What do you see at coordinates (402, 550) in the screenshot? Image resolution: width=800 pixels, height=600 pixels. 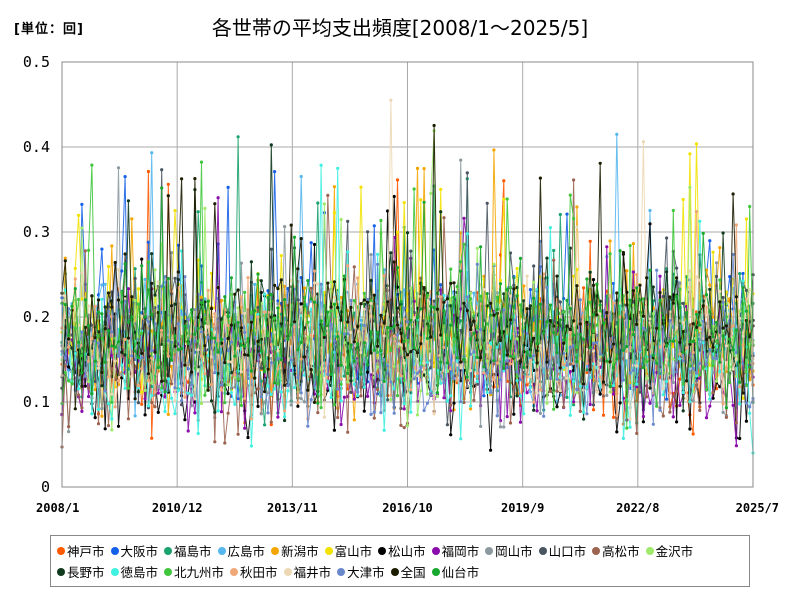 I see `legend-item: 松山市` at bounding box center [402, 550].